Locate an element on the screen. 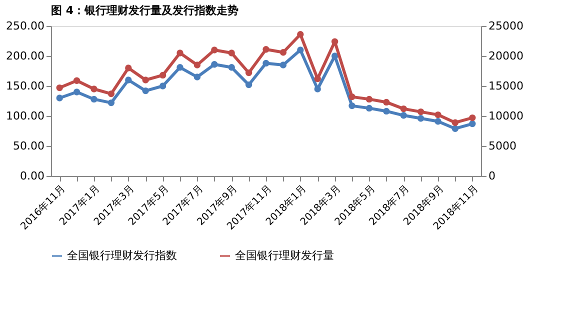 Image resolution: width=581 pixels, height=334 pixels. y-tick-label: 50.00 is located at coordinates (28, 146).